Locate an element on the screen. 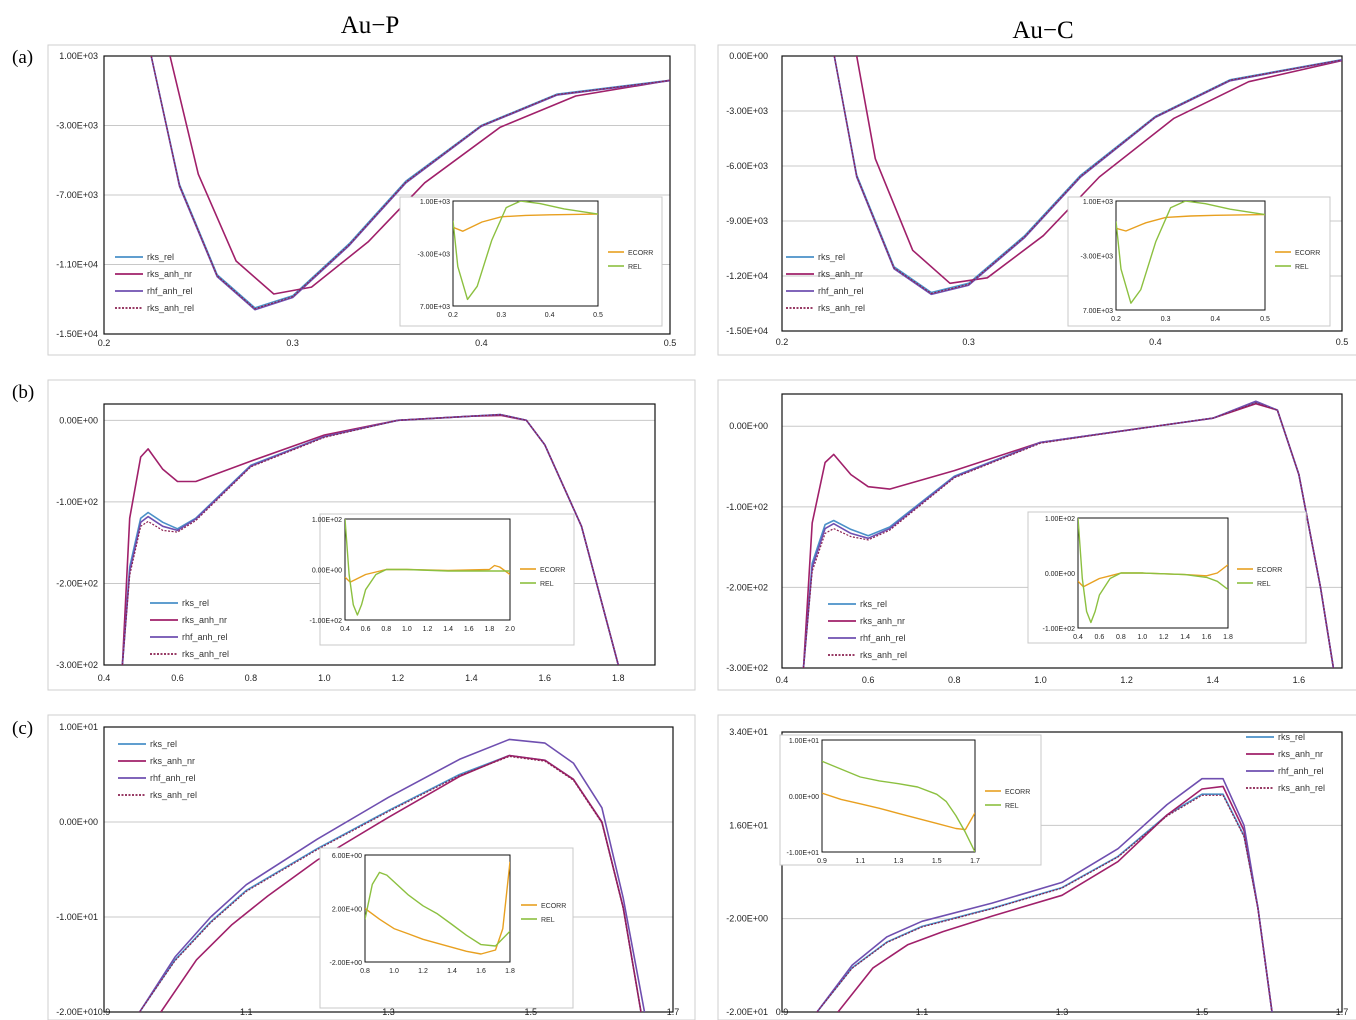 This screenshot has height=1020, width=1356. y-tick-label: -2.00E+01 is located at coordinates (747, 1012).